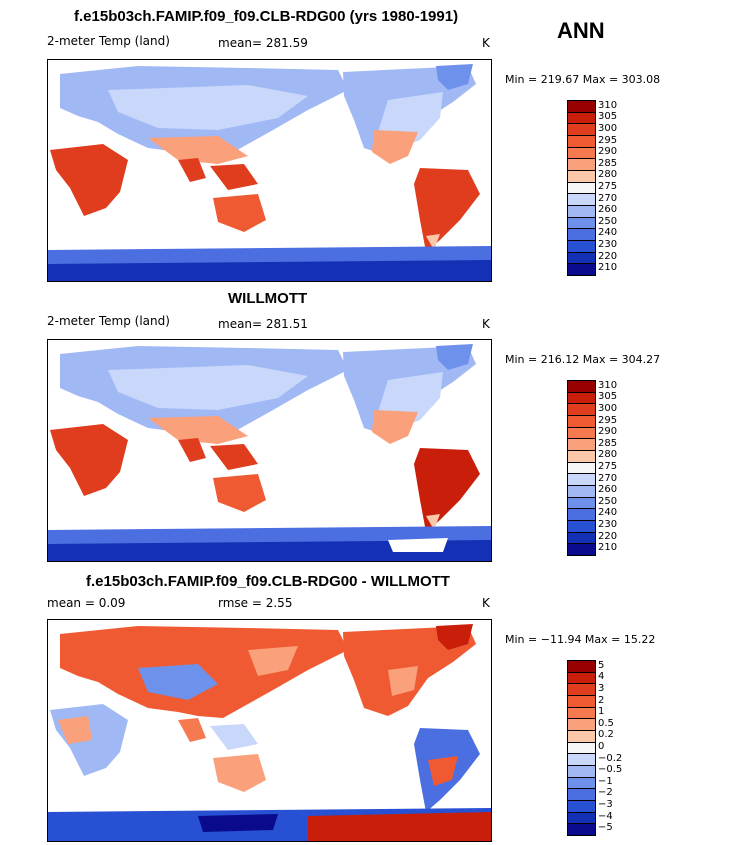  I want to click on panel-3-mean-label: mean = 0.09, so click(86, 603).